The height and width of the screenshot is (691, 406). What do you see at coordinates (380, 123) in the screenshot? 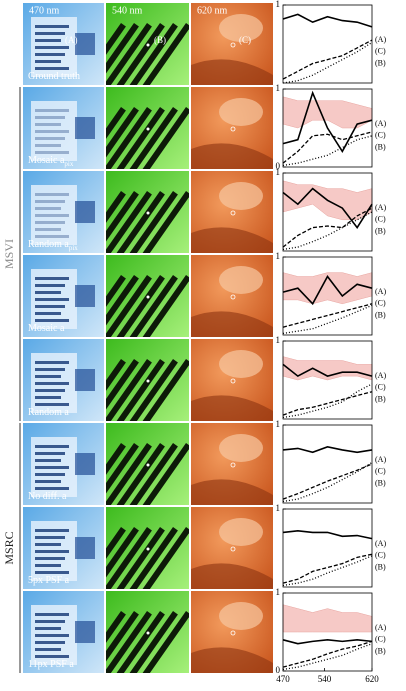
I see `legend-label: (A)` at bounding box center [380, 123].